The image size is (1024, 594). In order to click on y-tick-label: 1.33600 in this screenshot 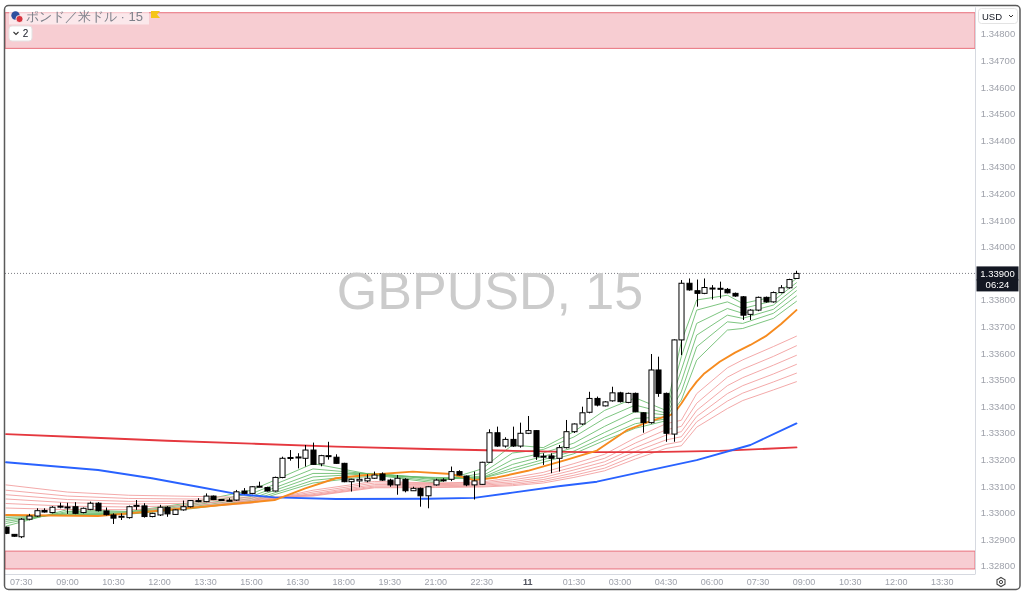, I will do `click(998, 353)`.